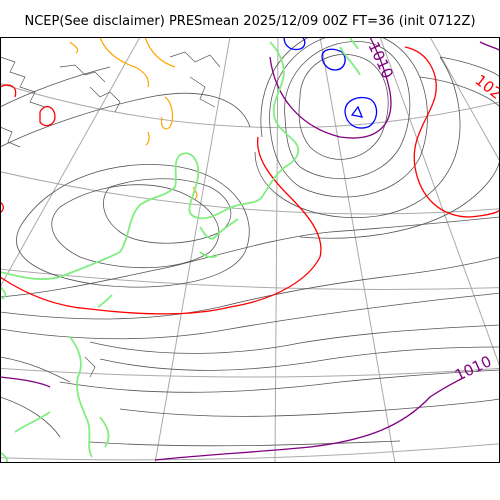 This screenshot has height=500, width=500. What do you see at coordinates (489, 46) in the screenshot?
I see `isobar-1010-east` at bounding box center [489, 46].